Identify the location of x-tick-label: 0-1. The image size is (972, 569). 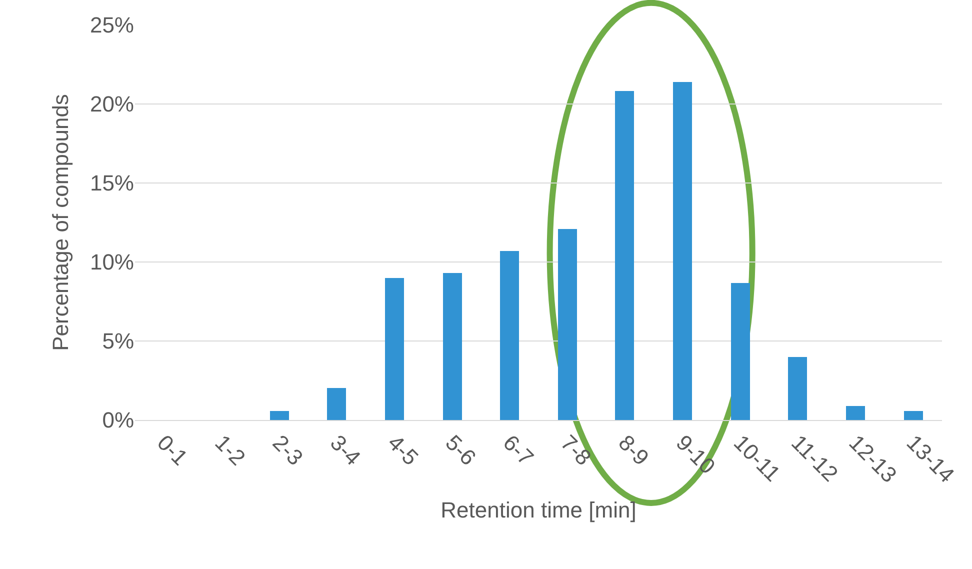
(172, 450).